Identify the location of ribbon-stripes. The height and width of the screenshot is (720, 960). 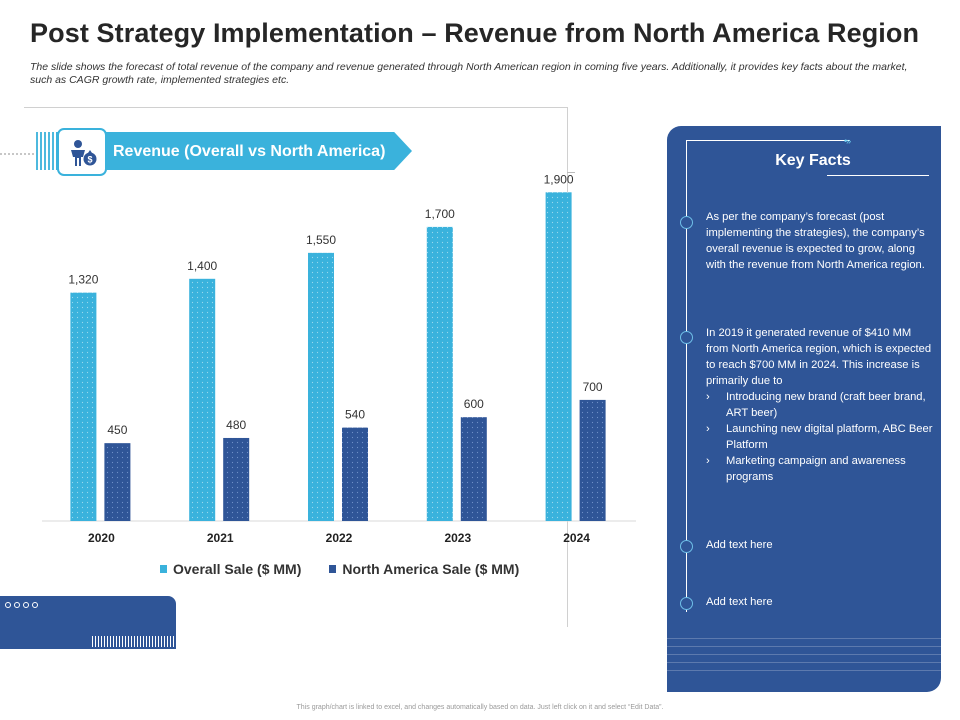
(47, 151).